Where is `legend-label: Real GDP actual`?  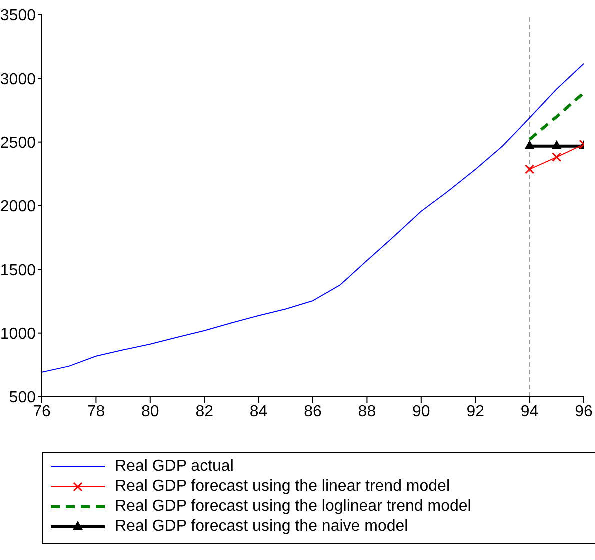
legend-label: Real GDP actual is located at coordinates (174, 467).